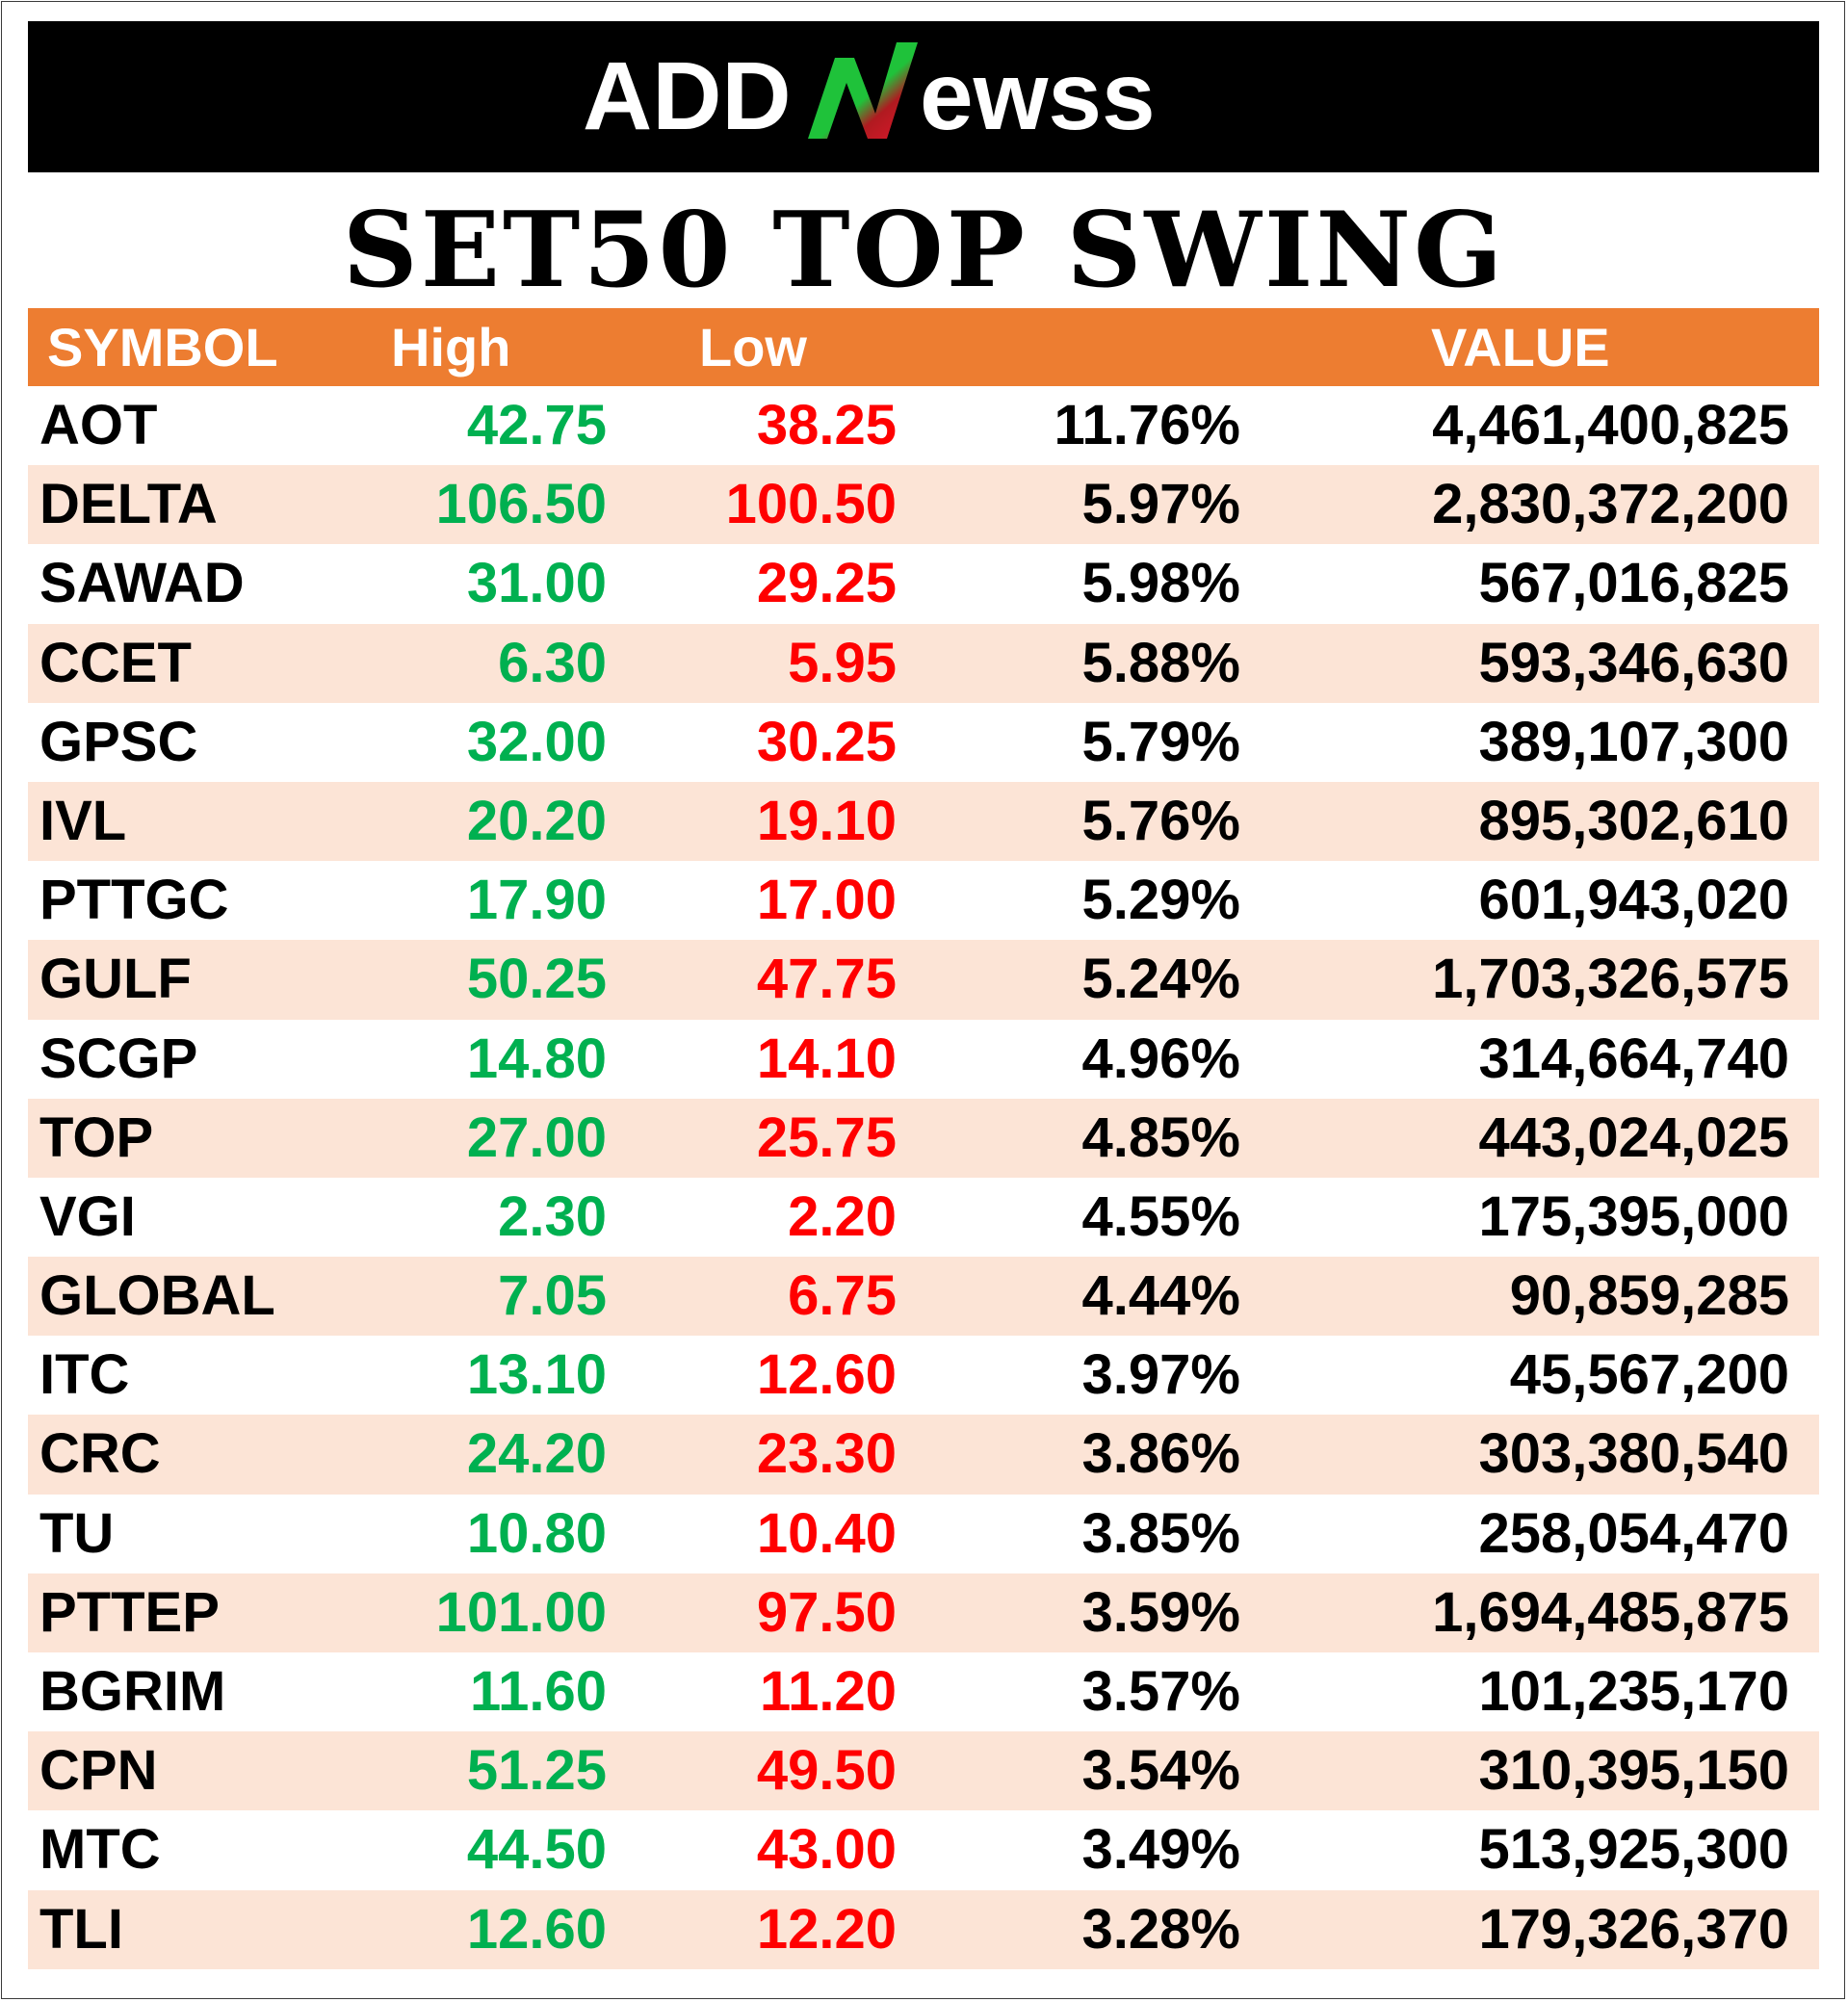 This screenshot has width=1848, height=2002. I want to click on high-cell: 32.00, so click(536, 741).